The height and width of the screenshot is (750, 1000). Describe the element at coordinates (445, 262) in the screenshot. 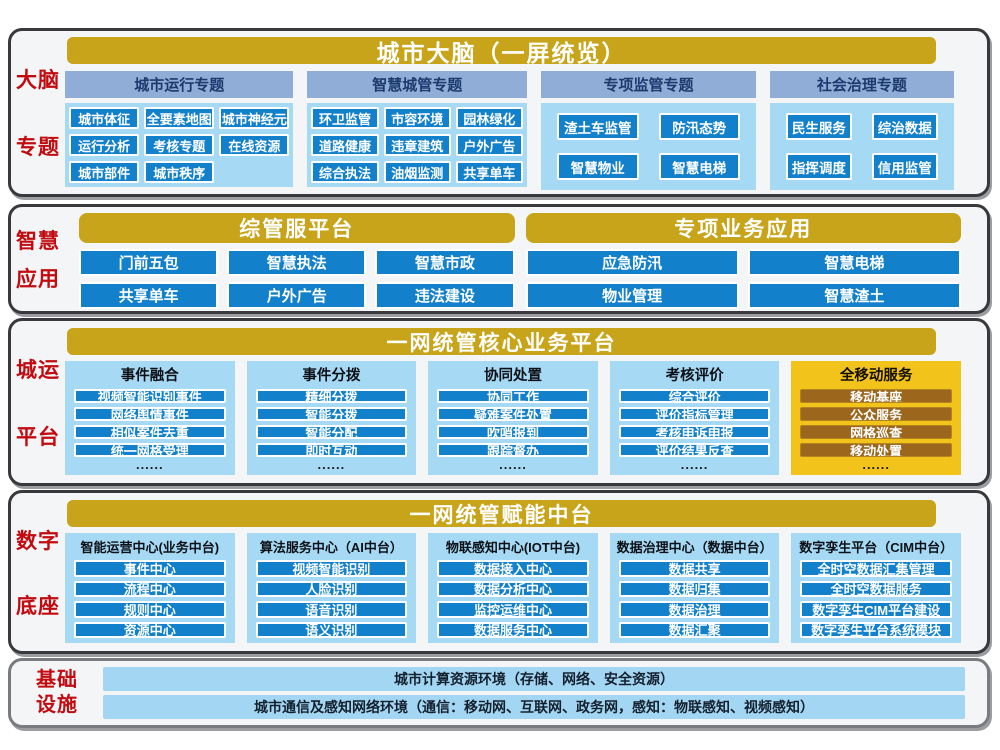

I see `module-chip: 智慧市政` at that location.